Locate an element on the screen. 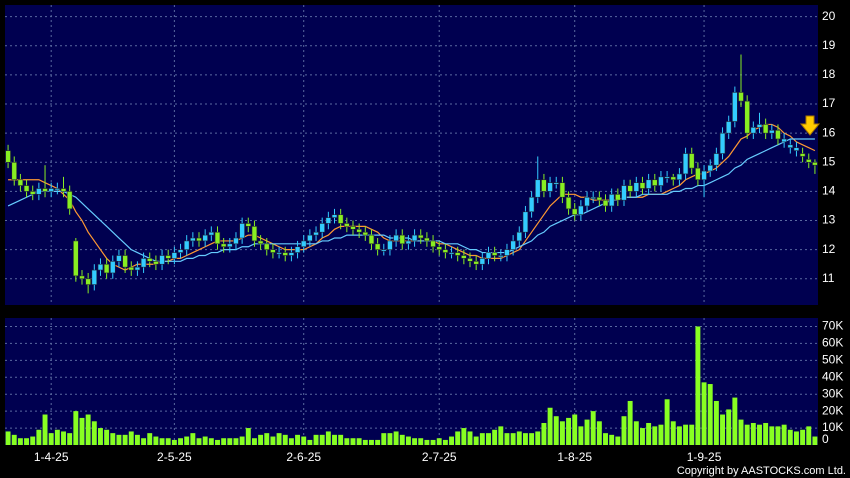  price-tick-label: 17 is located at coordinates (829, 103).